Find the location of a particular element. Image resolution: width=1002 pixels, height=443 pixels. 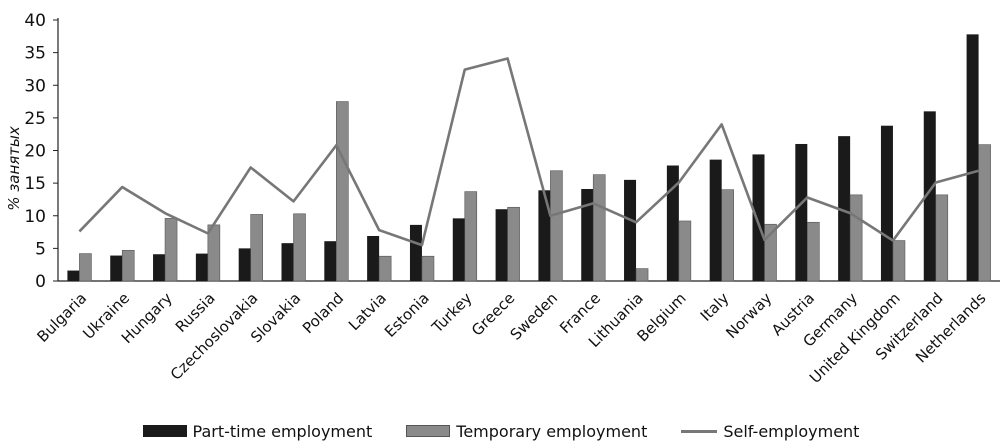

bar-part-time-estonia is located at coordinates (415, 252).